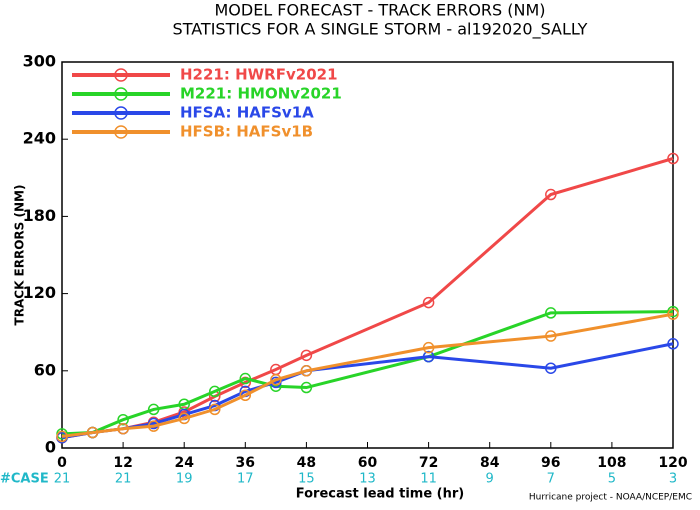 The height and width of the screenshot is (510, 700). What do you see at coordinates (259, 75) in the screenshot?
I see `legend-label: H221: HWRFv2021` at bounding box center [259, 75].